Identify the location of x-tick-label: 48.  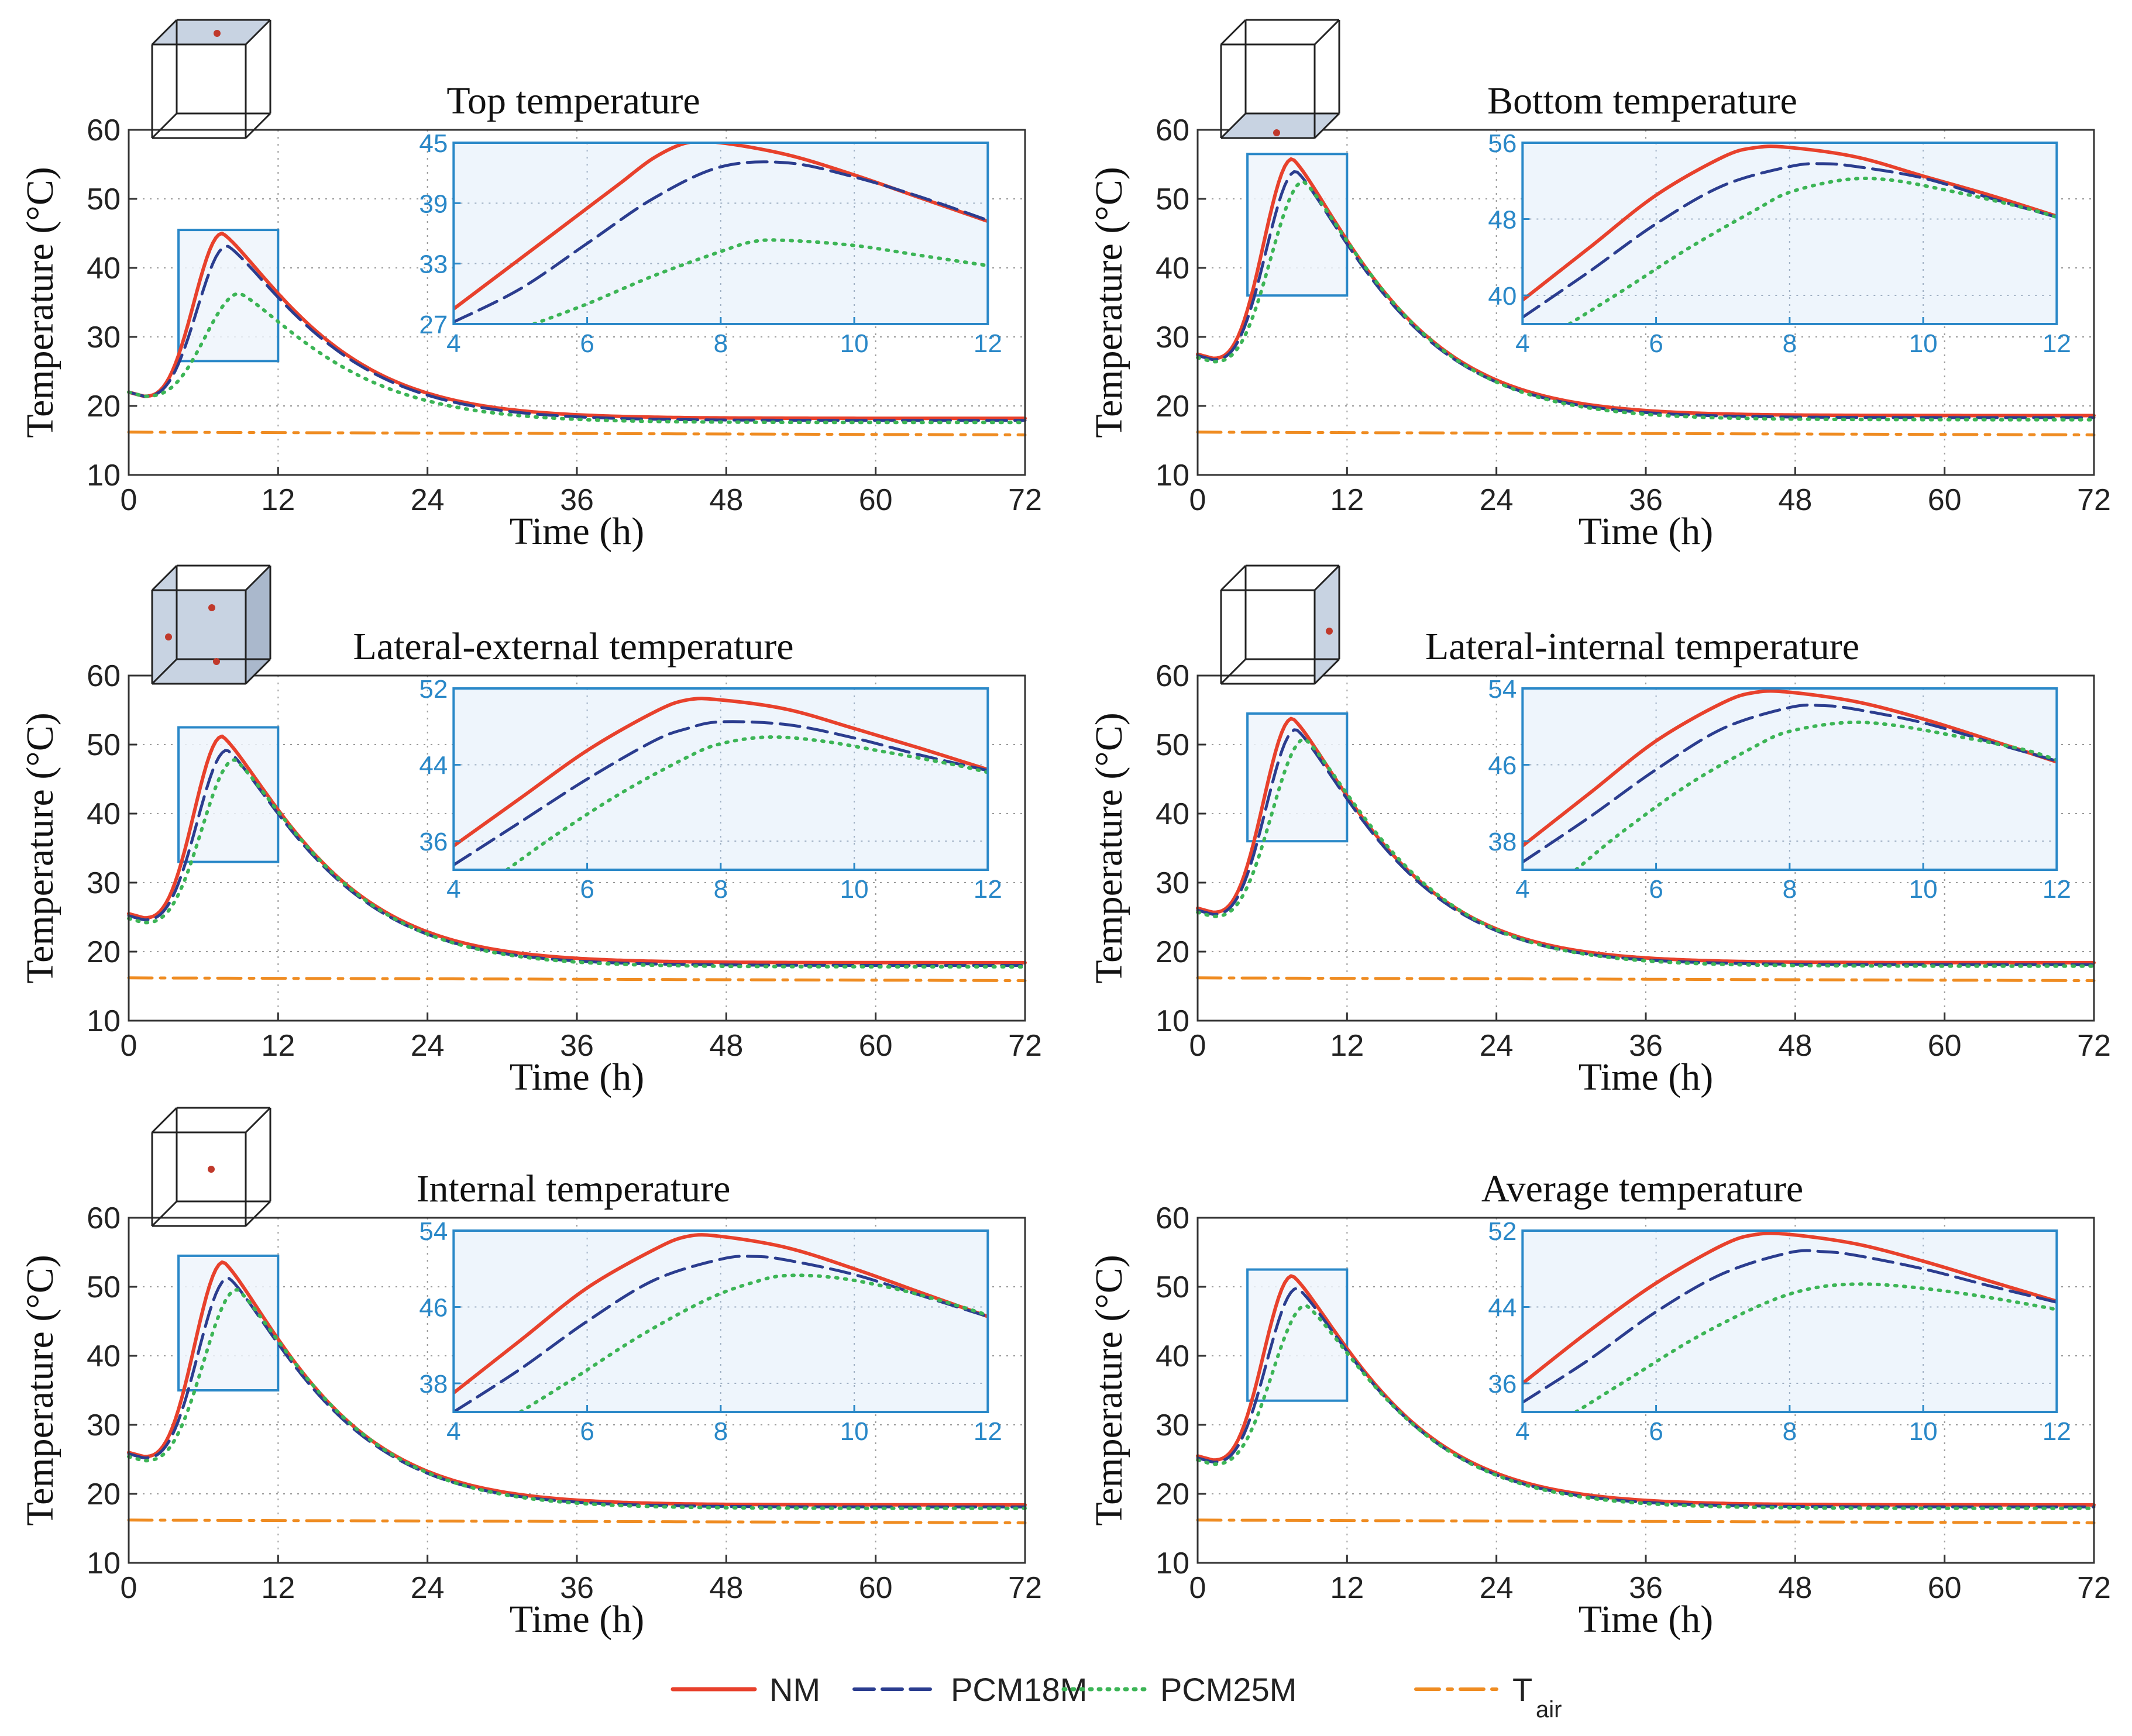
(1795, 1588).